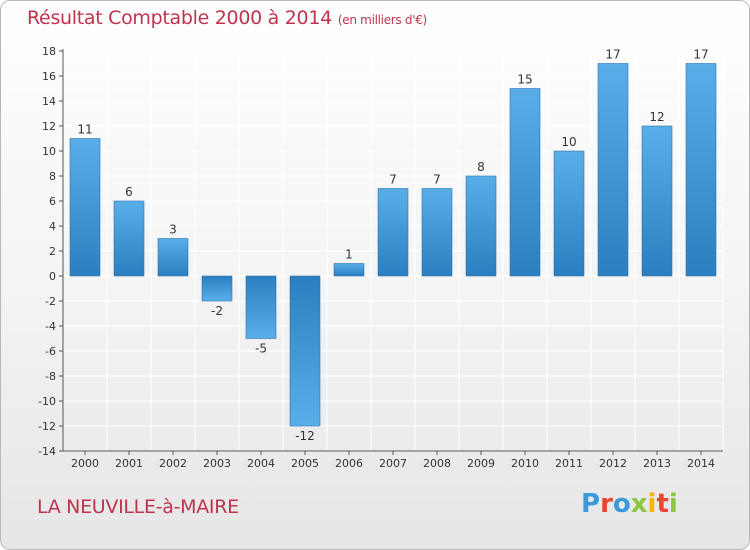 The height and width of the screenshot is (550, 750). Describe the element at coordinates (49, 126) in the screenshot. I see `y-tick-label: 12` at that location.